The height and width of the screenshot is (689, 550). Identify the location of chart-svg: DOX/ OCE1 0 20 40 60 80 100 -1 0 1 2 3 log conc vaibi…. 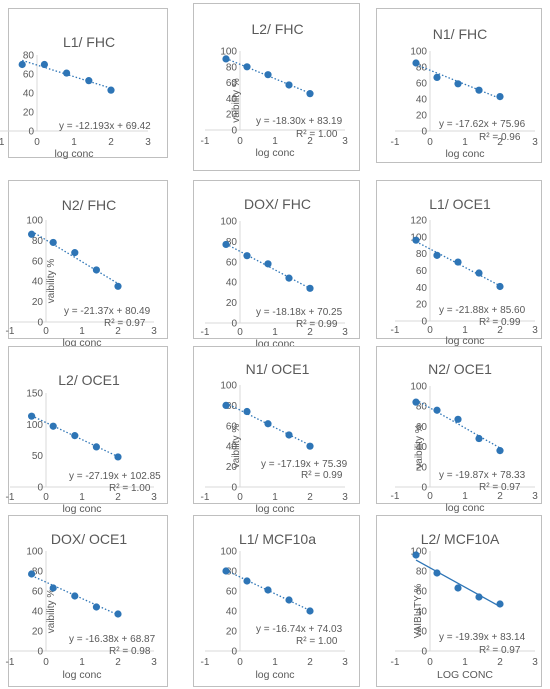
(82, 606).